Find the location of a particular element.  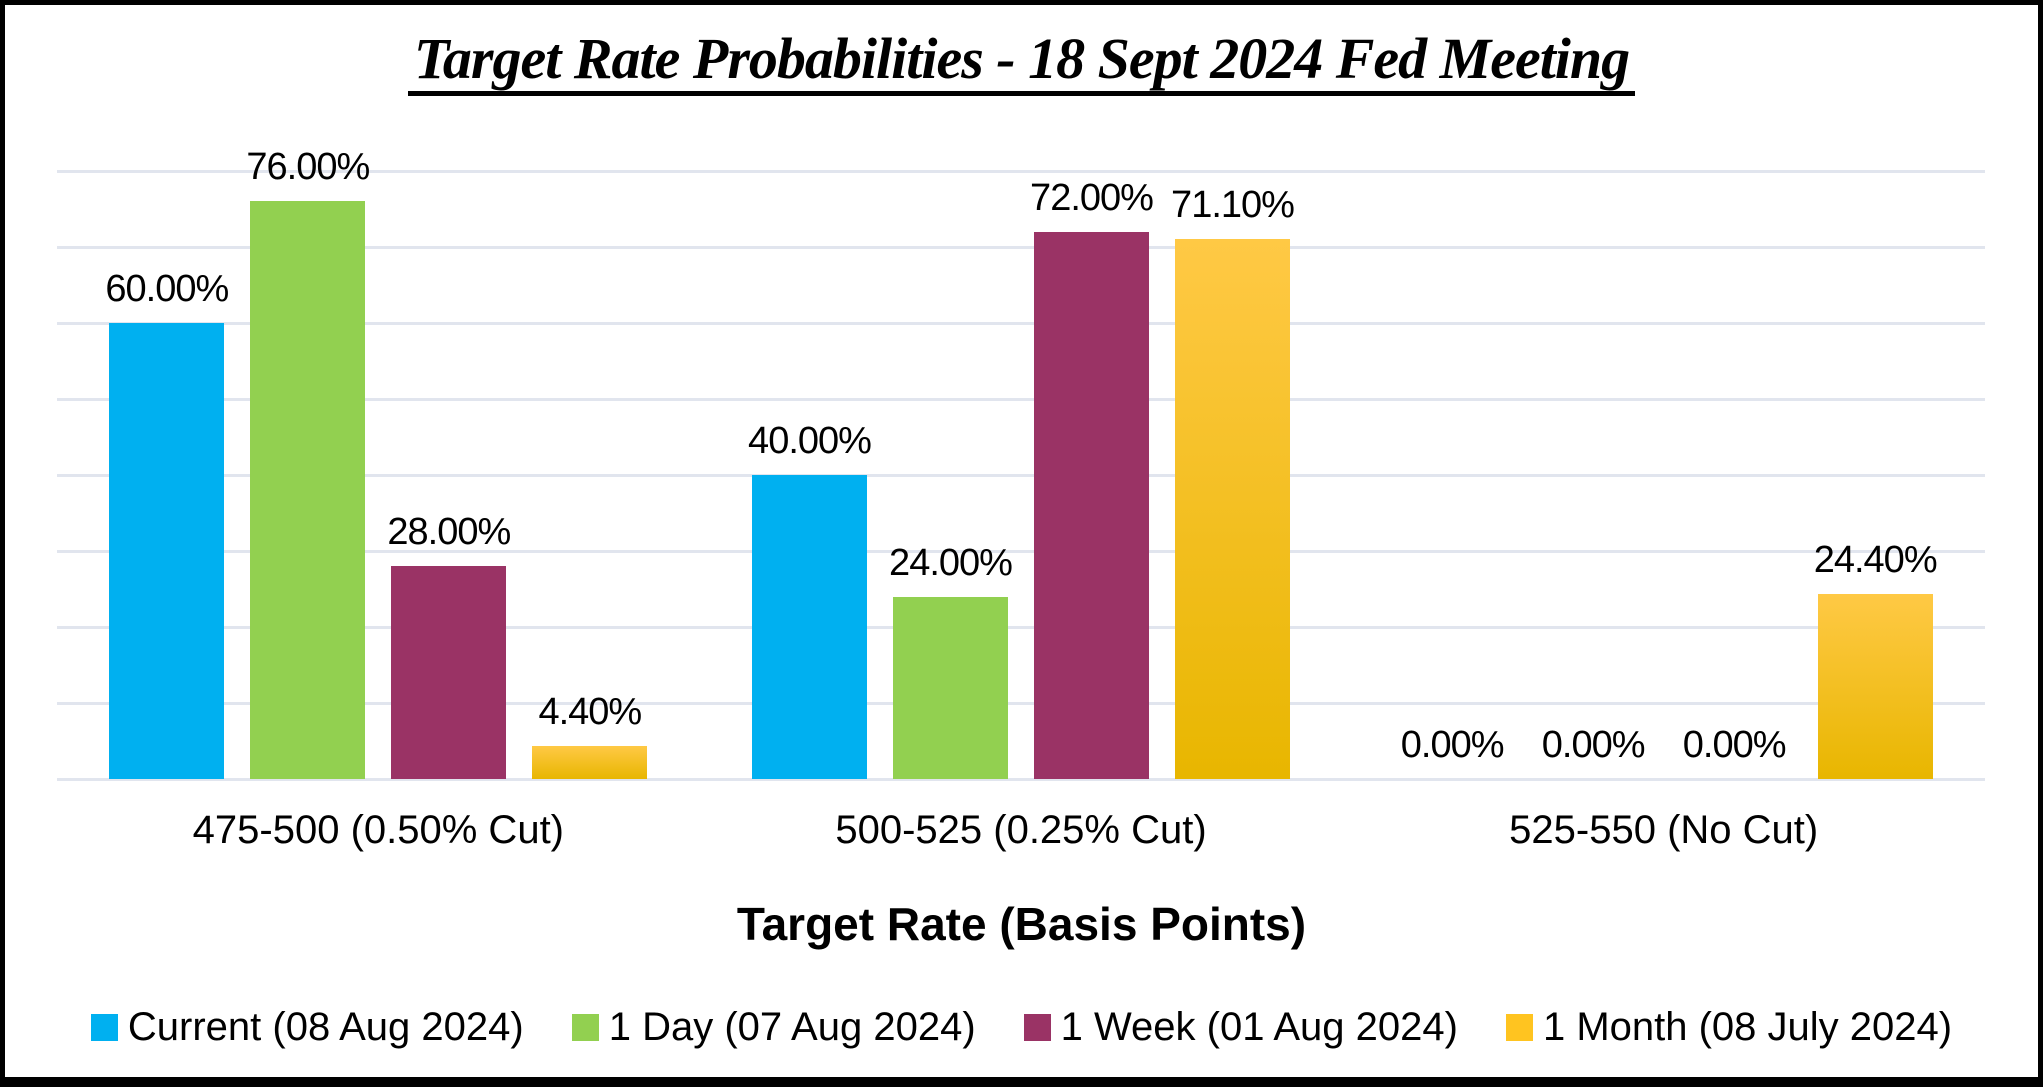

legend-label: 1 Week (01 Aug 2024) is located at coordinates (1259, 1027).